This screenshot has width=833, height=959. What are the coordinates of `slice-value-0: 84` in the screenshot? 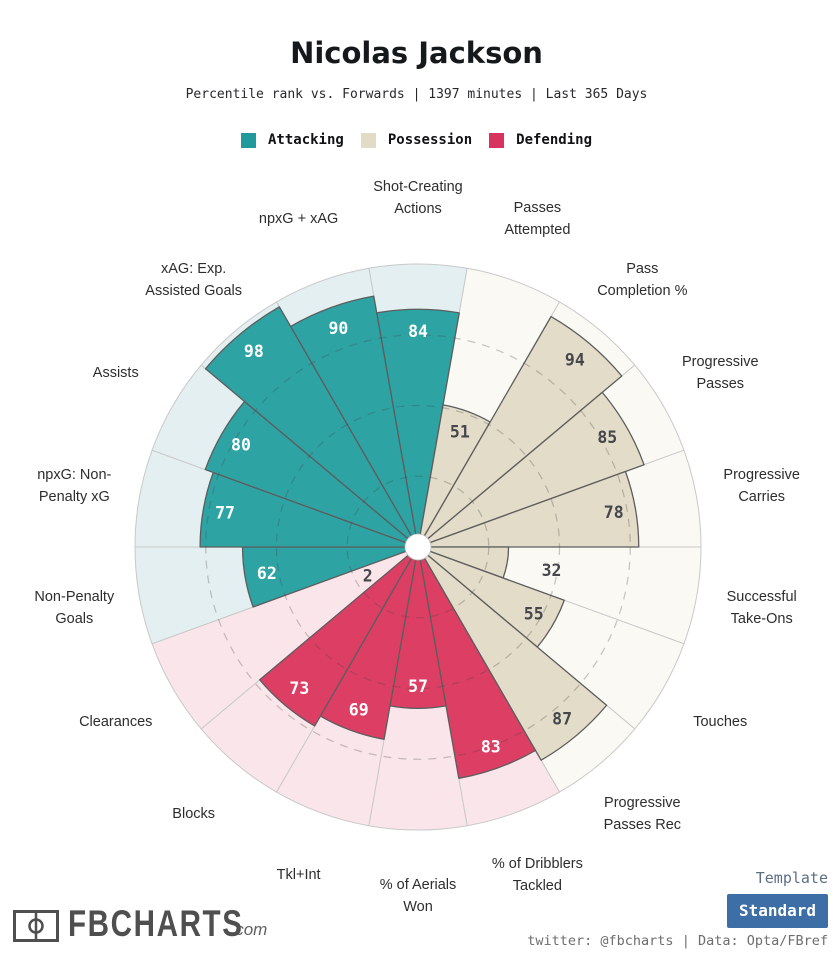 It's located at (418, 331).